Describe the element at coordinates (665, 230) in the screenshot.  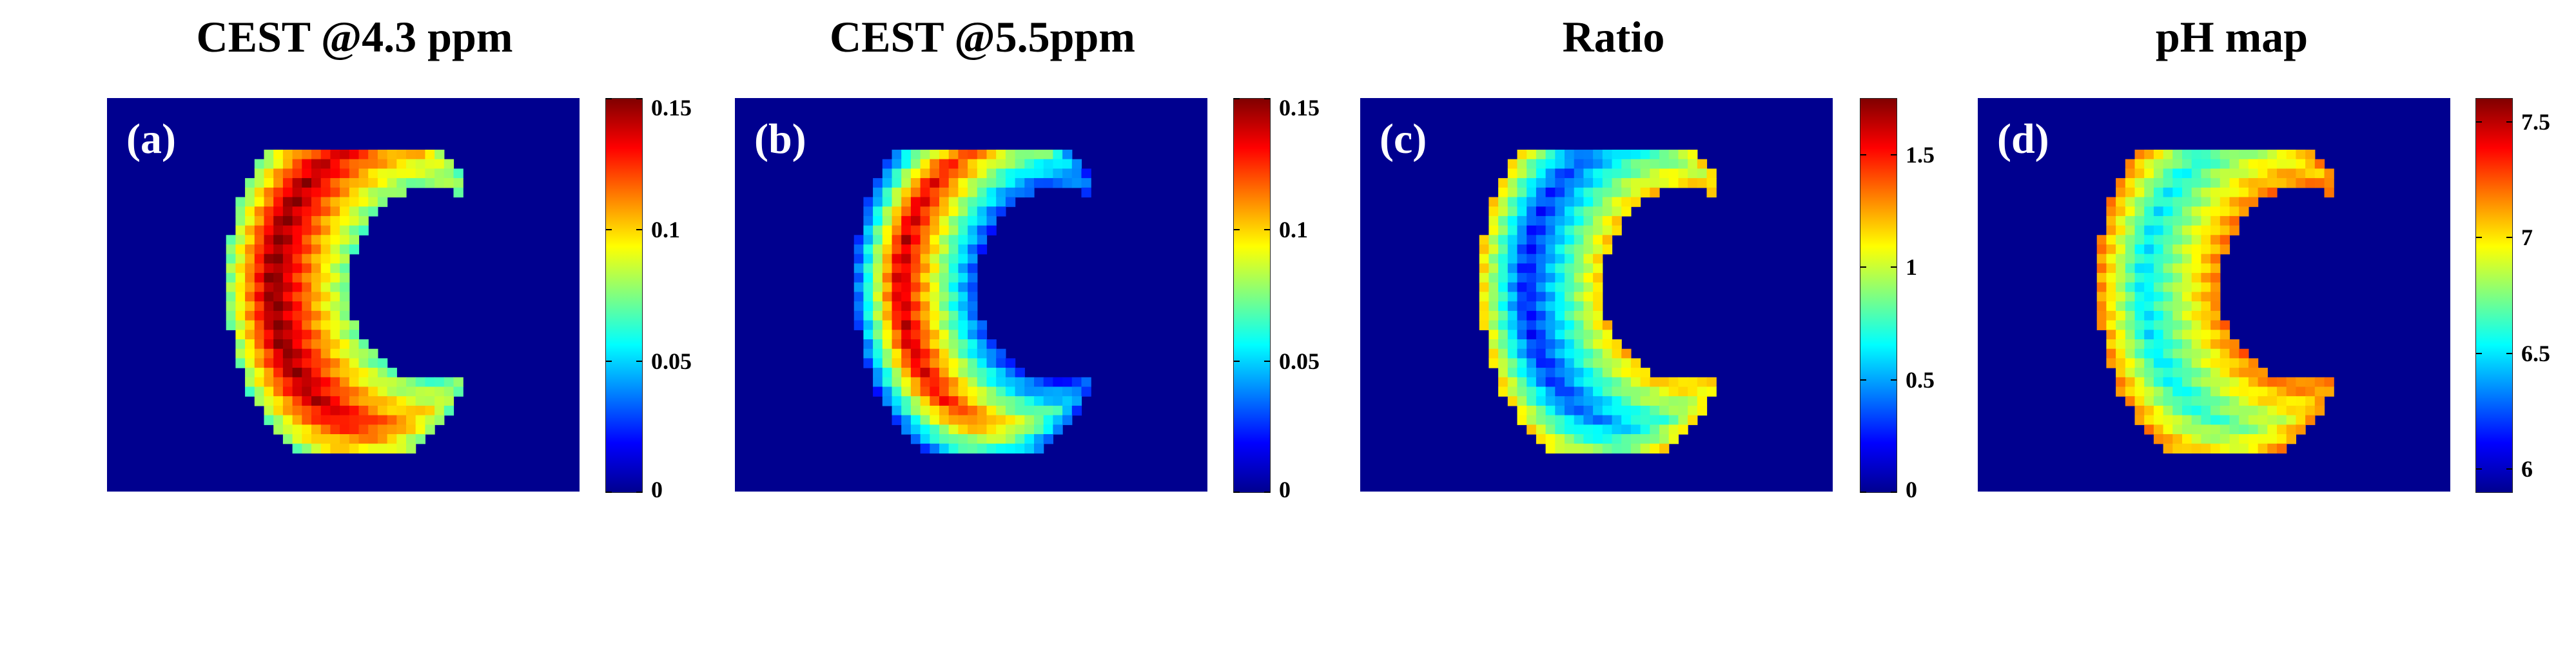
I see `colorbar-tick-label: 0.1` at that location.